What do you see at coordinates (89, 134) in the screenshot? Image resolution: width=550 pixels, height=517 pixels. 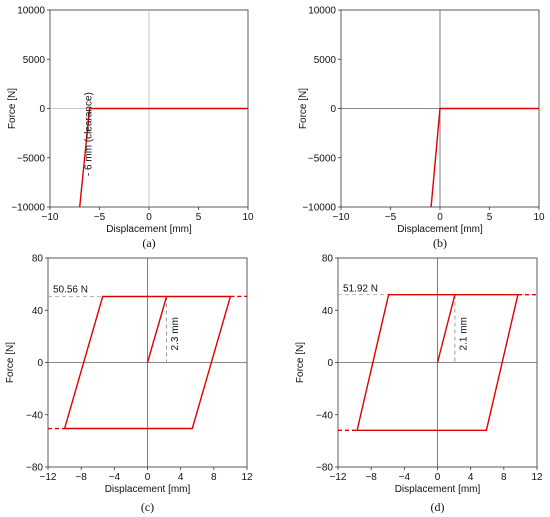 I see `annotation-label: - 6 mm (clearance)` at bounding box center [89, 134].